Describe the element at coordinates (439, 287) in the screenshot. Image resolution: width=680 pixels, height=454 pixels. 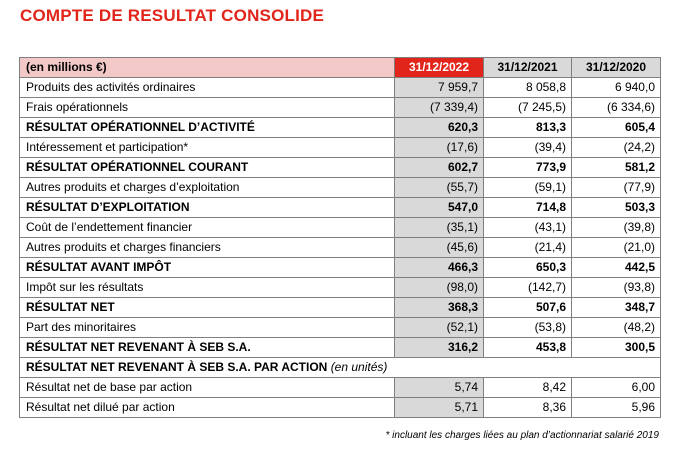
I see `value-2022: (98,0)` at that location.